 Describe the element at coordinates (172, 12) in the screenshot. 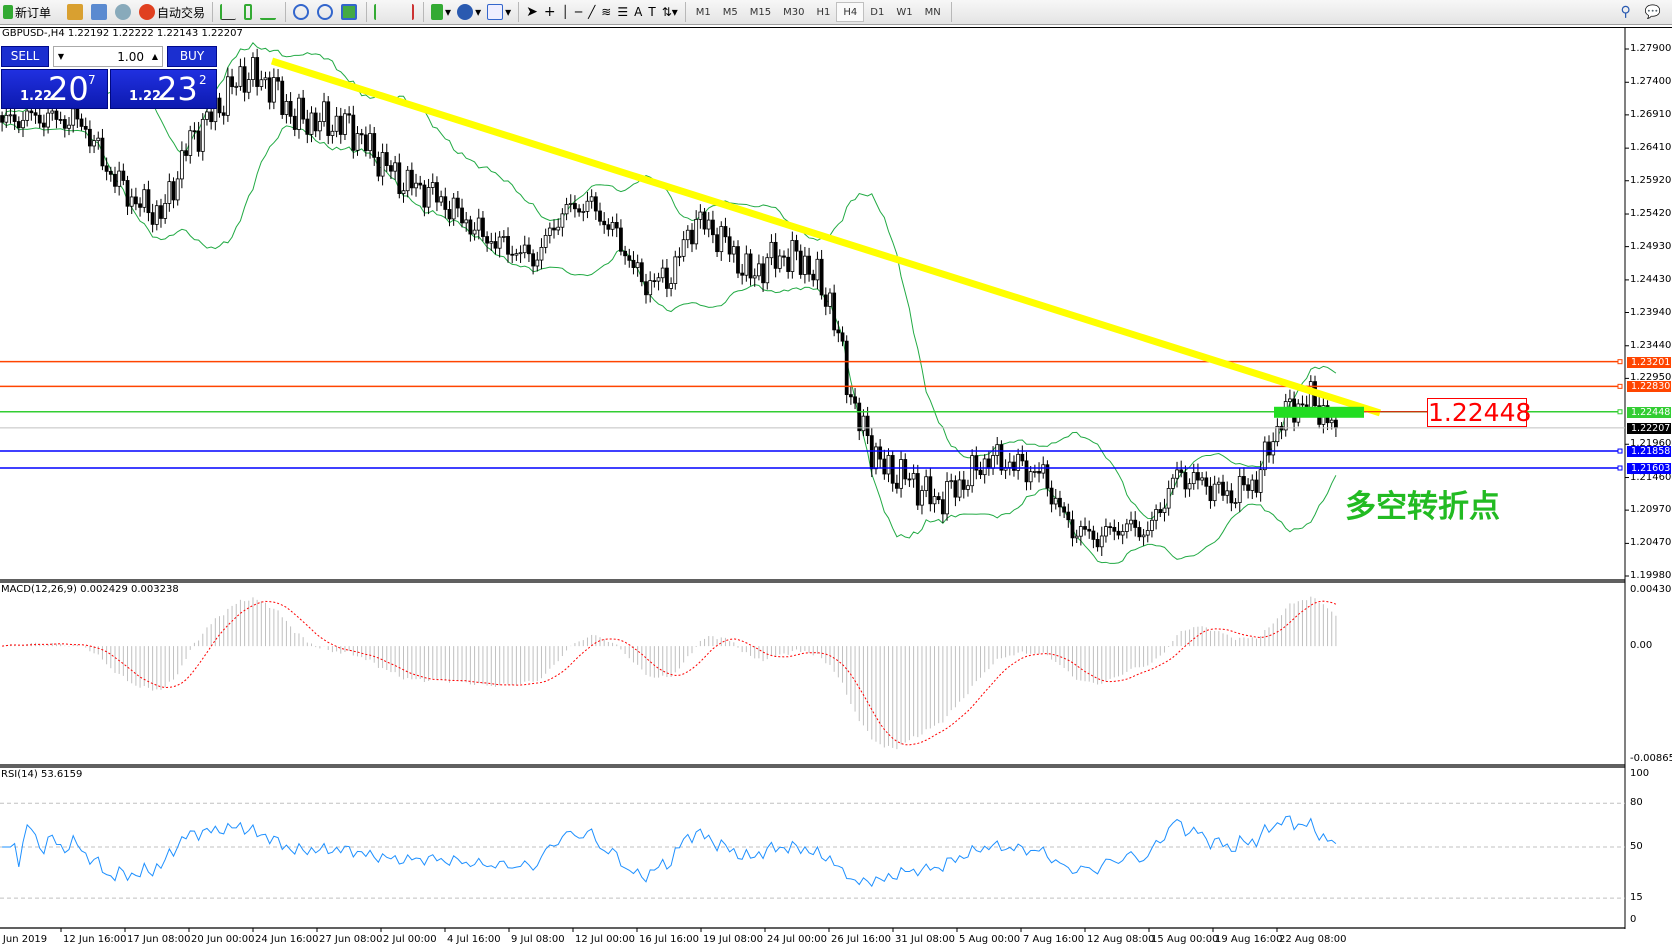

I see `autotrading-button: 自动交易` at that location.